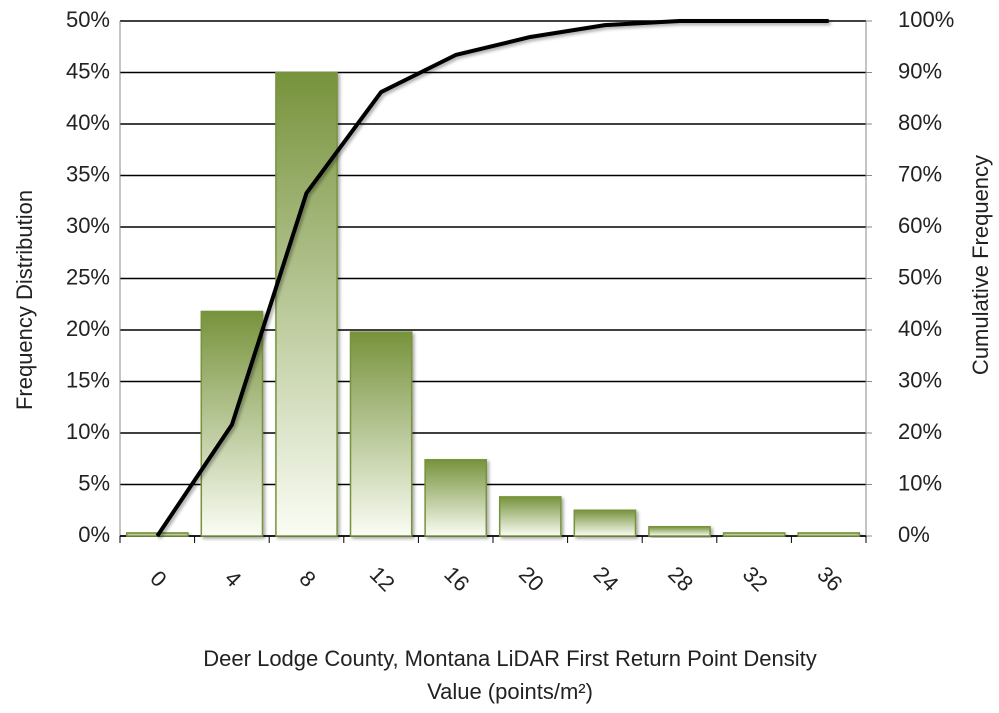  What do you see at coordinates (920, 328) in the screenshot?
I see `y2-tick-label: 40%` at bounding box center [920, 328].